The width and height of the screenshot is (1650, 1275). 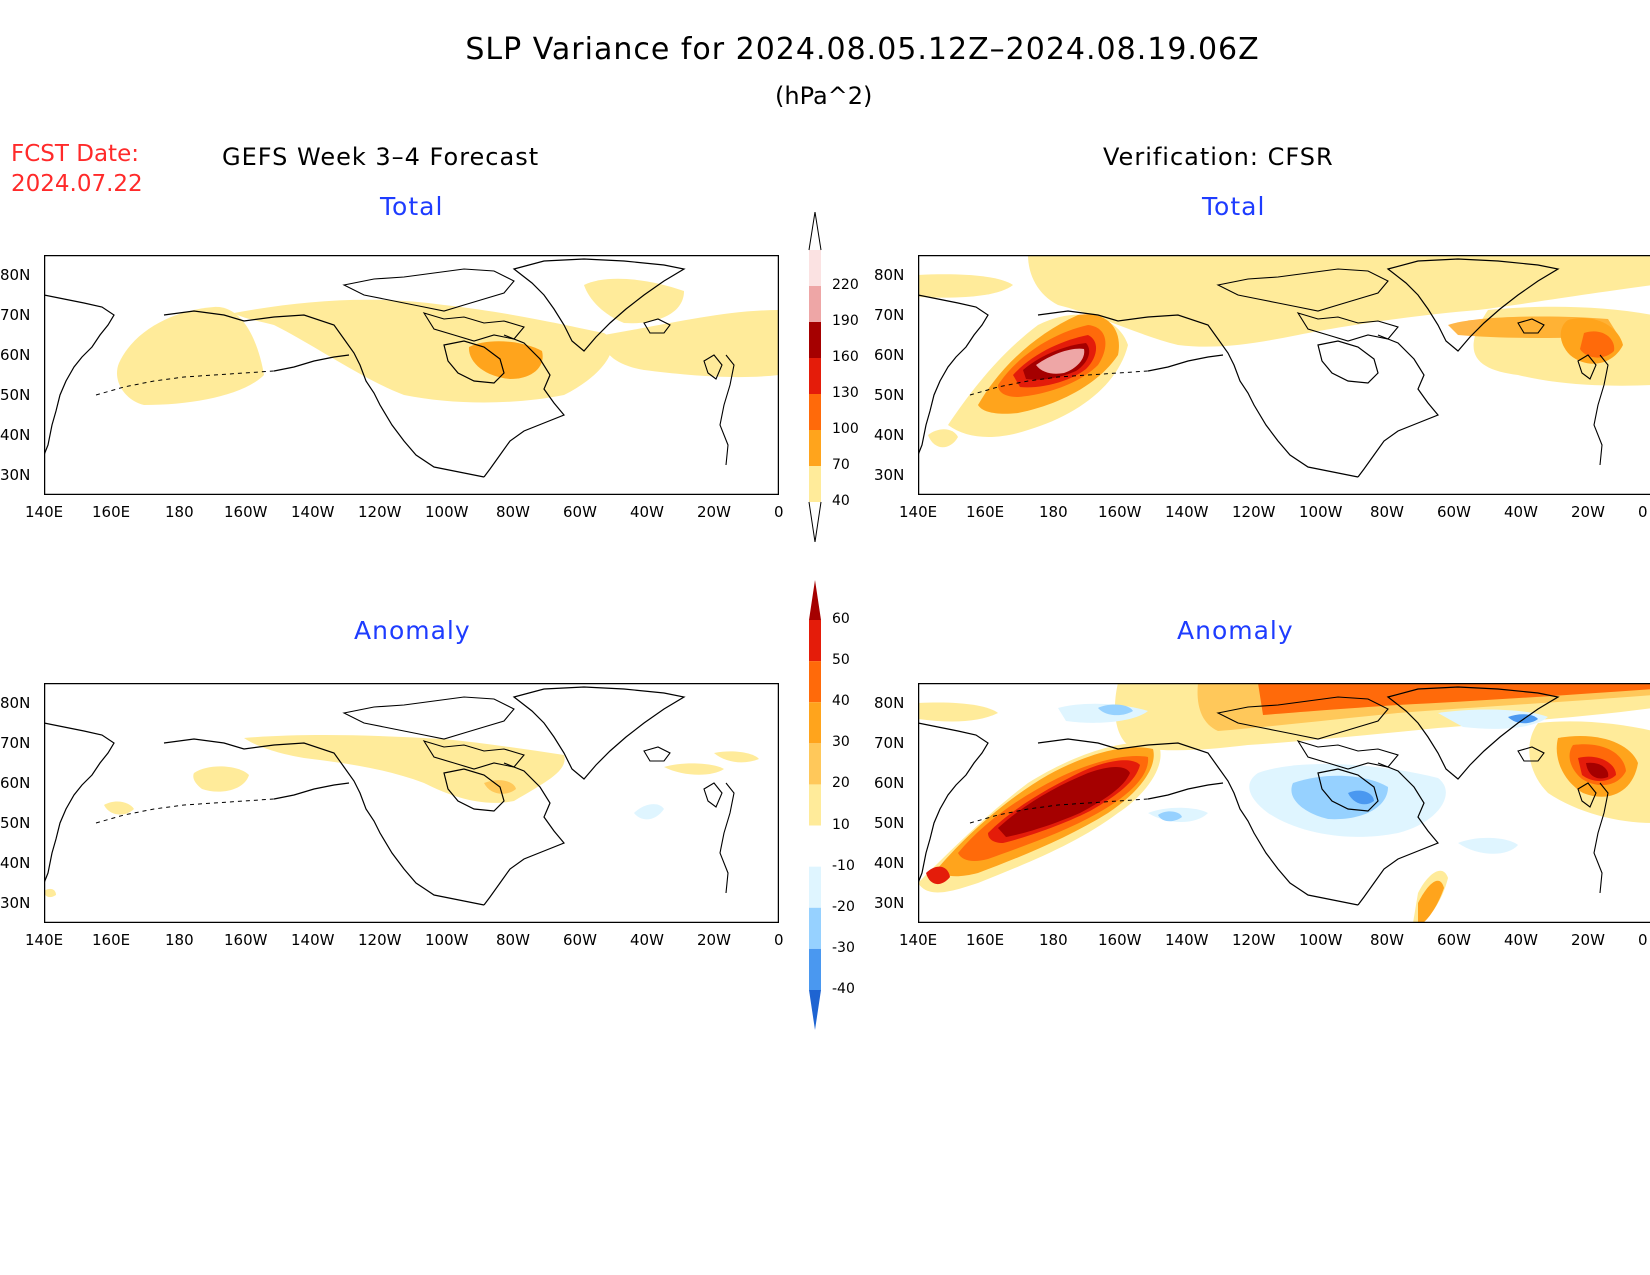 What do you see at coordinates (845, 393) in the screenshot?
I see `colorbar-total-label: 130` at bounding box center [845, 393].